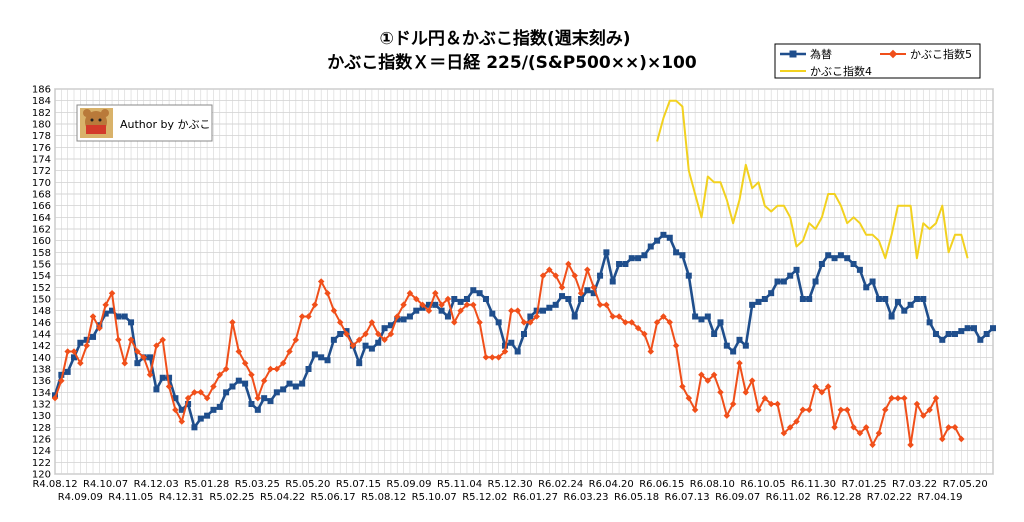 This screenshot has width=1024, height=522. What do you see at coordinates (54, 484) in the screenshot?
I see `x-tick-label: R4.08.12` at bounding box center [54, 484].